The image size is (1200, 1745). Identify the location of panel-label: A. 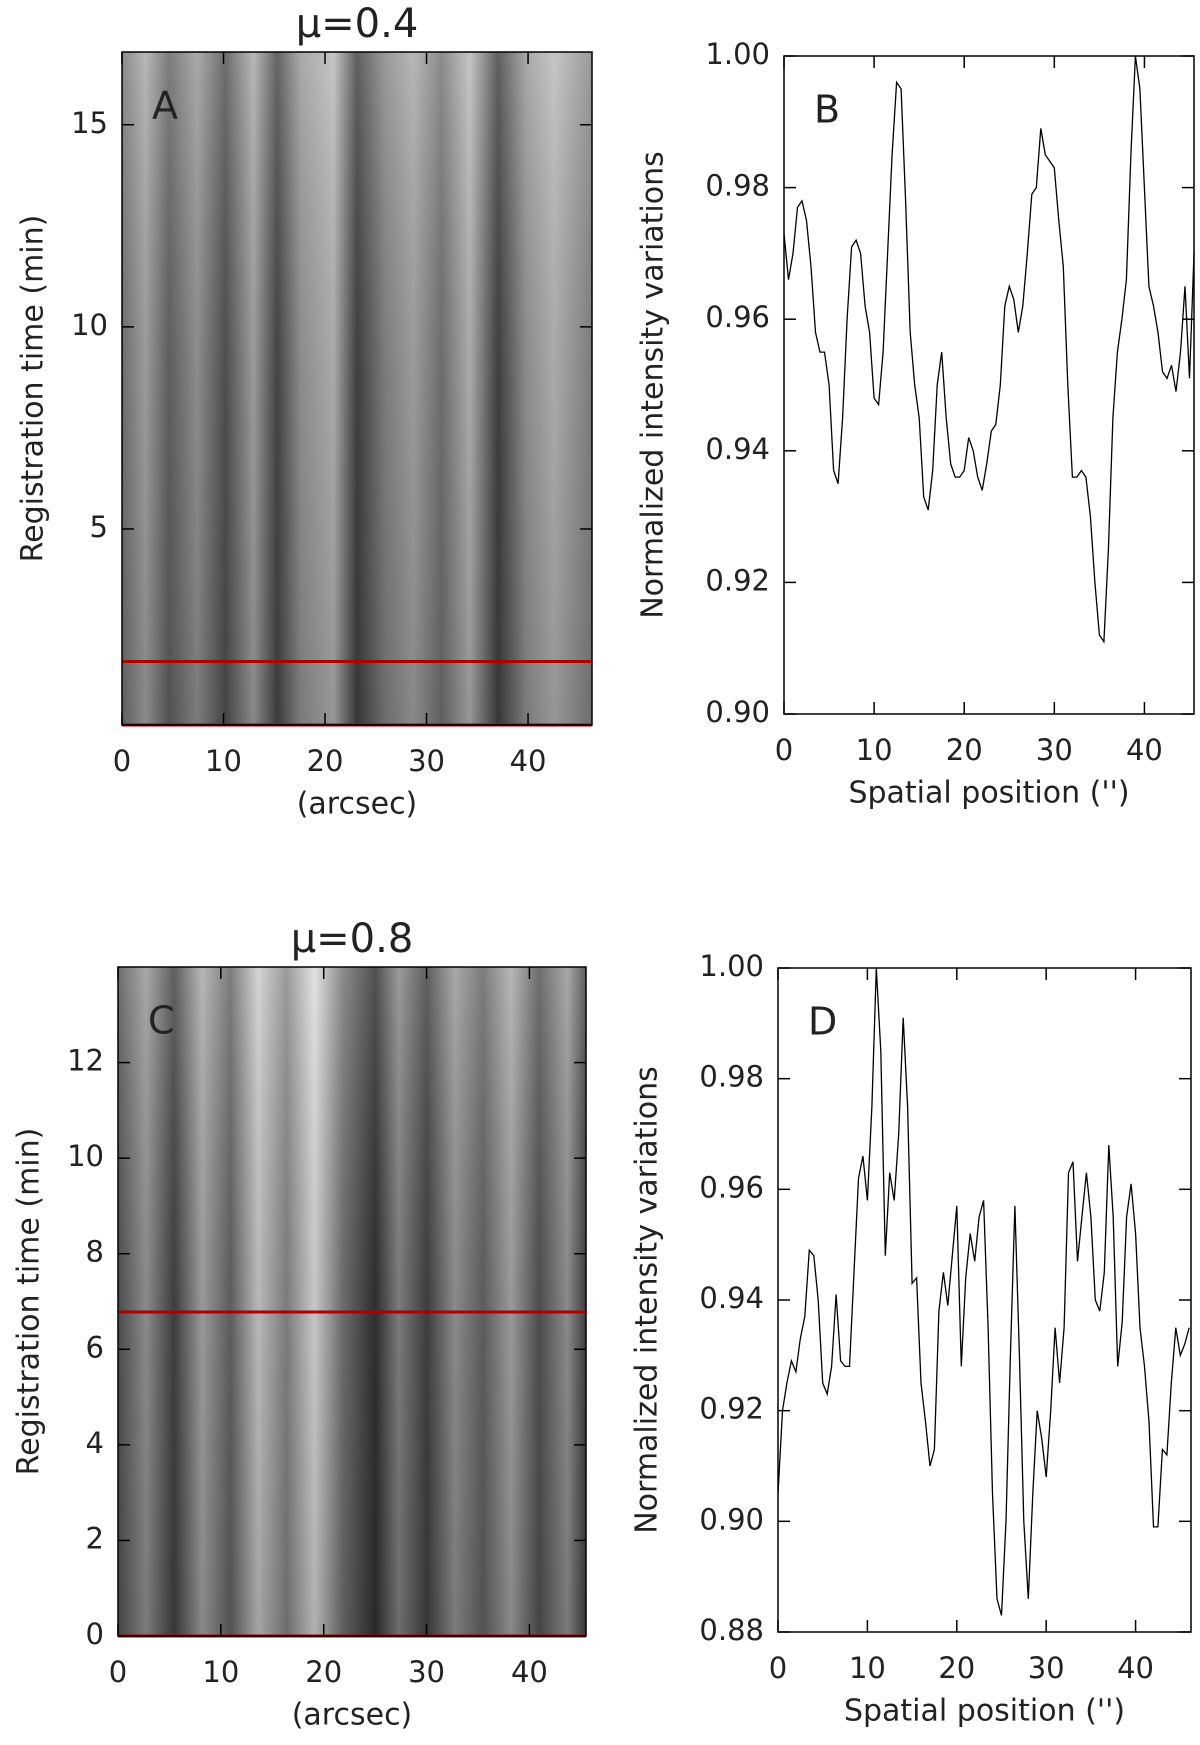
(165, 106).